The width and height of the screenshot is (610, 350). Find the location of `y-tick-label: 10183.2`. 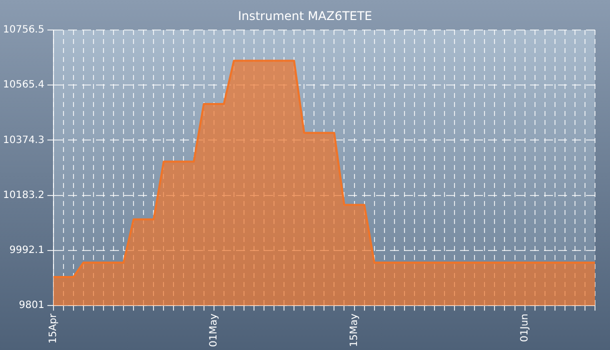

y-tick-label: 10183.2 is located at coordinates (23, 195).